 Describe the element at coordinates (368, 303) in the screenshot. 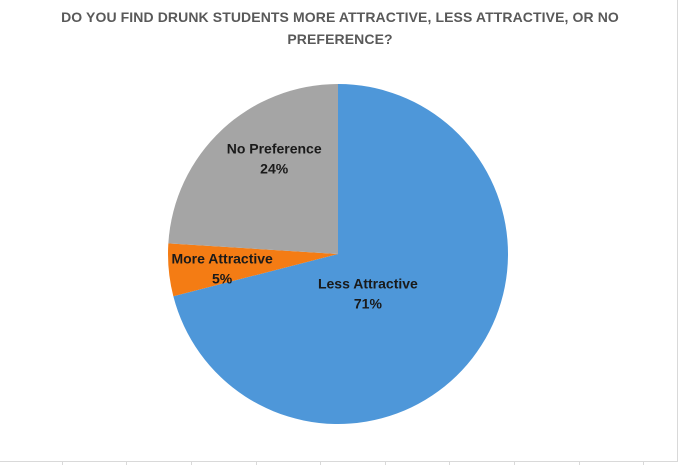

I see `slice-percent-label: 71%` at that location.